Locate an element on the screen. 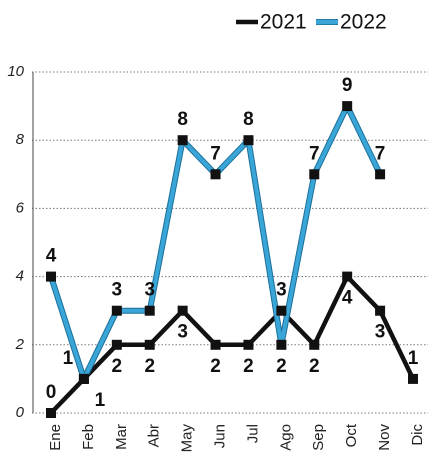 The width and height of the screenshot is (428, 461). x-tick-label: Abr is located at coordinates (154, 435).